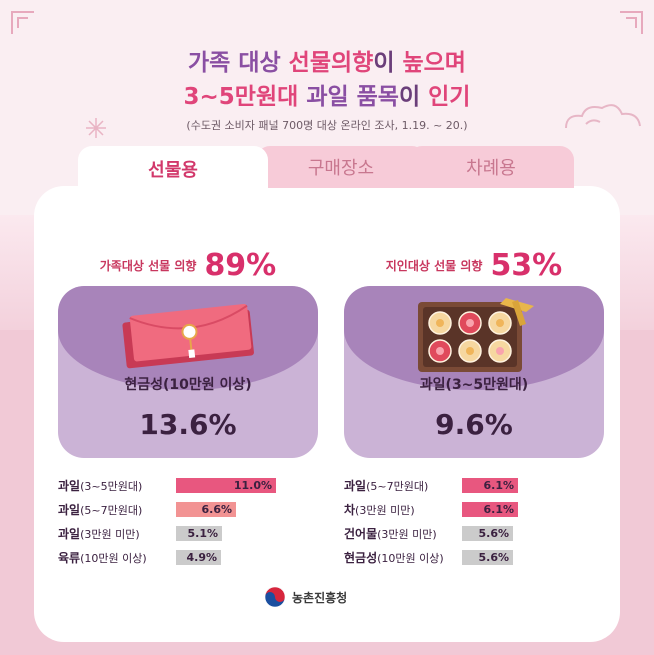 This screenshot has height=655, width=654. I want to click on bar-row: 과일(5~7만원대) 6.1%, so click(474, 485).